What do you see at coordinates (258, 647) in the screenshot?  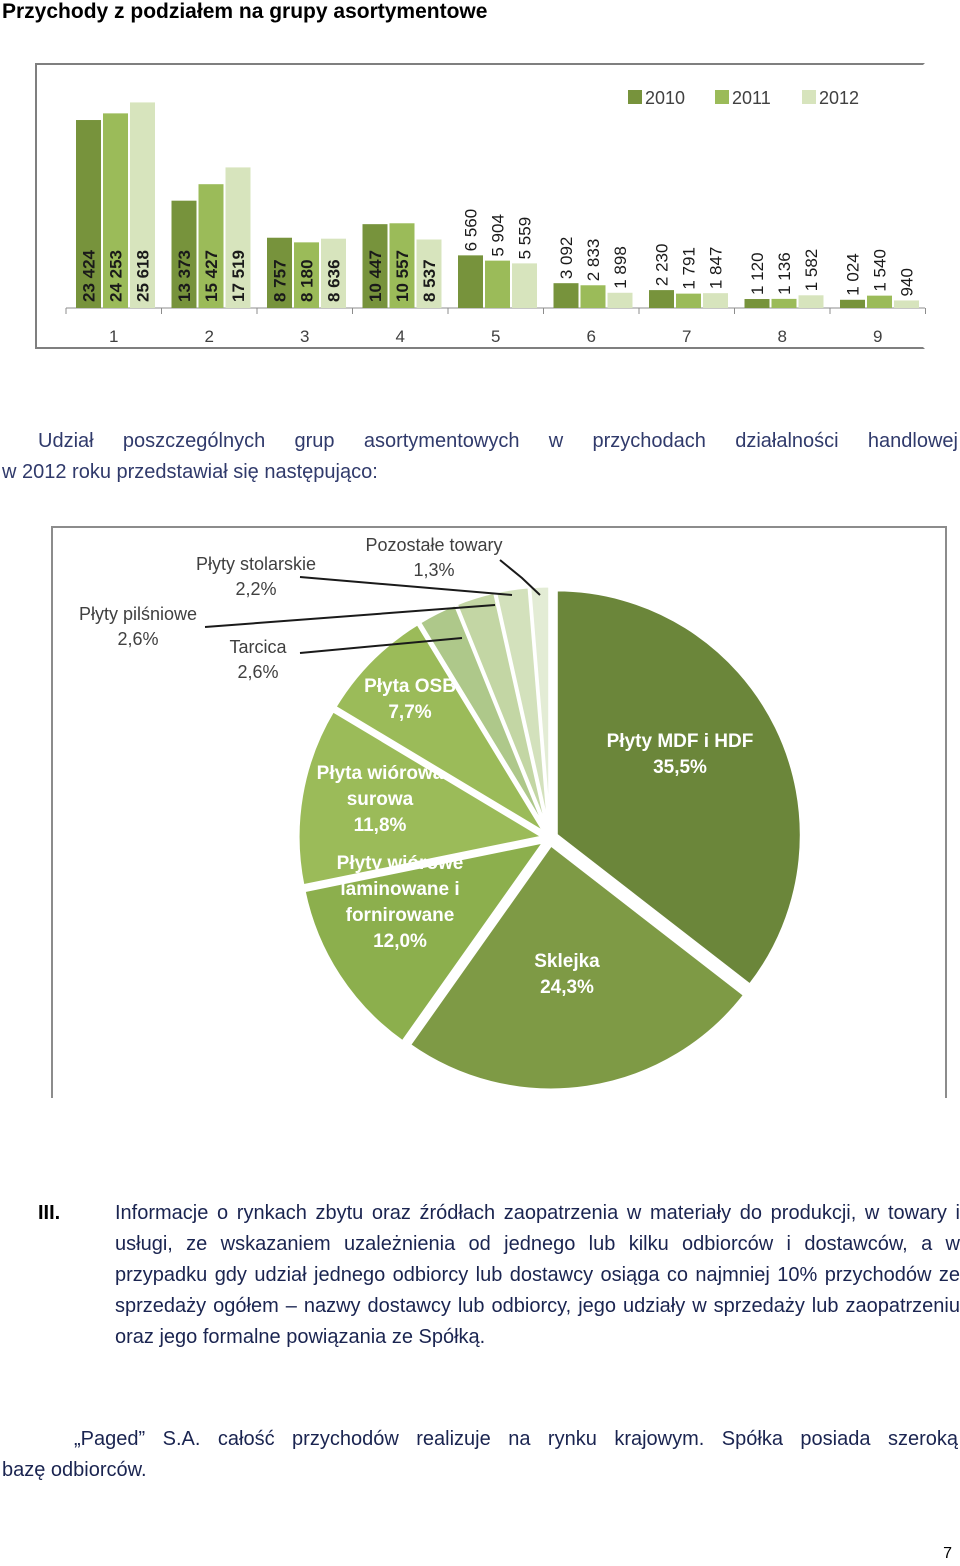 I see `pie-label: Tarcica` at bounding box center [258, 647].